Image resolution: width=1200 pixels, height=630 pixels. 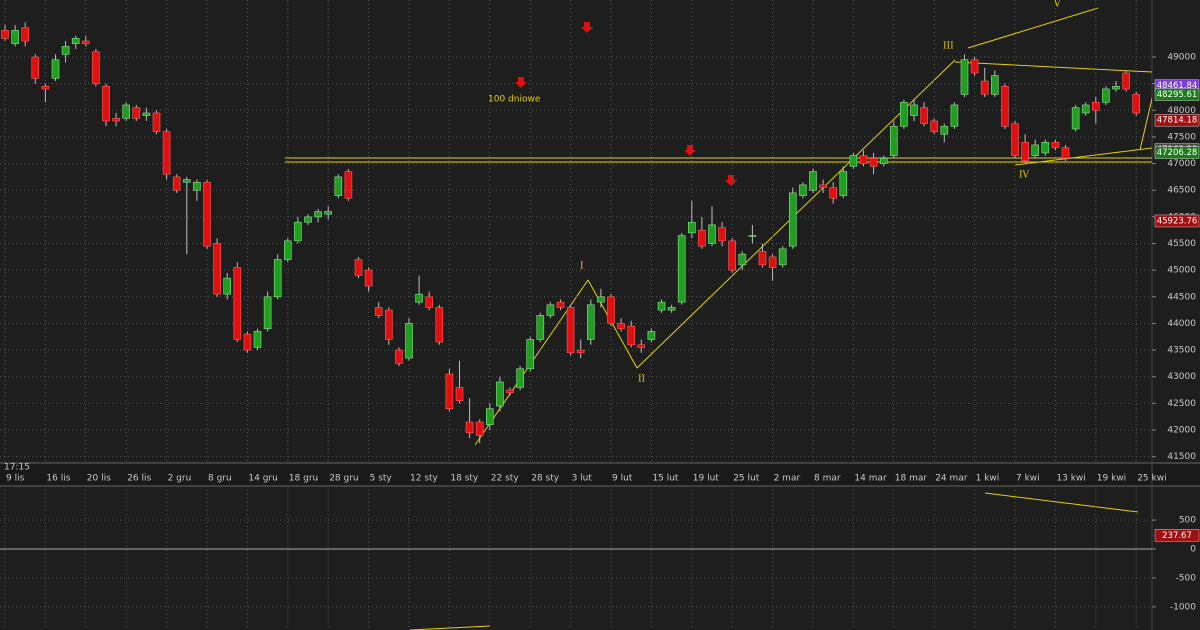 What do you see at coordinates (642, 380) in the screenshot?
I see `wave-label: II` at bounding box center [642, 380].